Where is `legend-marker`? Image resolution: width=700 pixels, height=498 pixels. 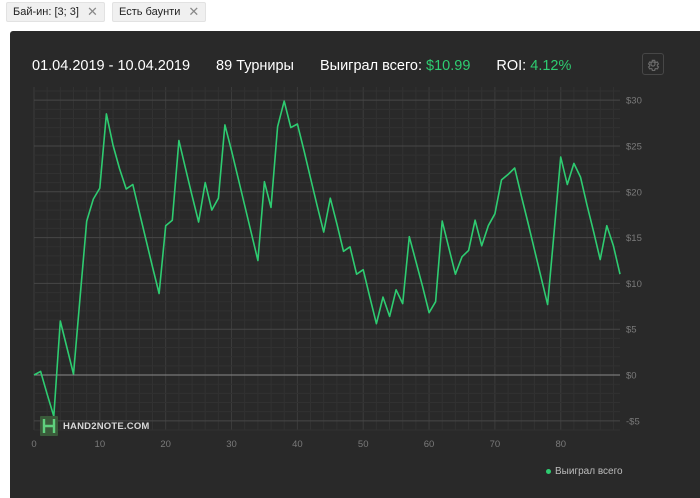 legend-marker is located at coordinates (548, 471).